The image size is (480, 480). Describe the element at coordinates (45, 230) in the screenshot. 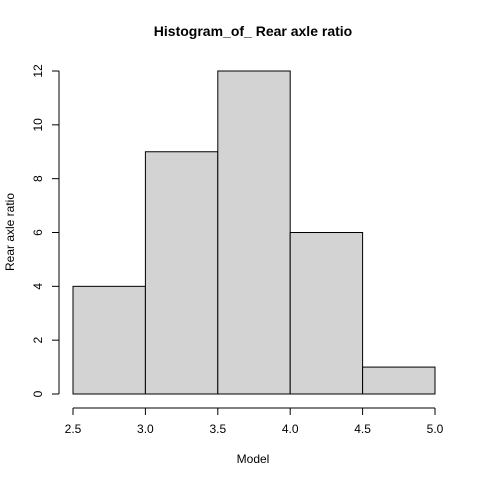

I see `y-axis: 0 2 4 6 8 10 12` at that location.